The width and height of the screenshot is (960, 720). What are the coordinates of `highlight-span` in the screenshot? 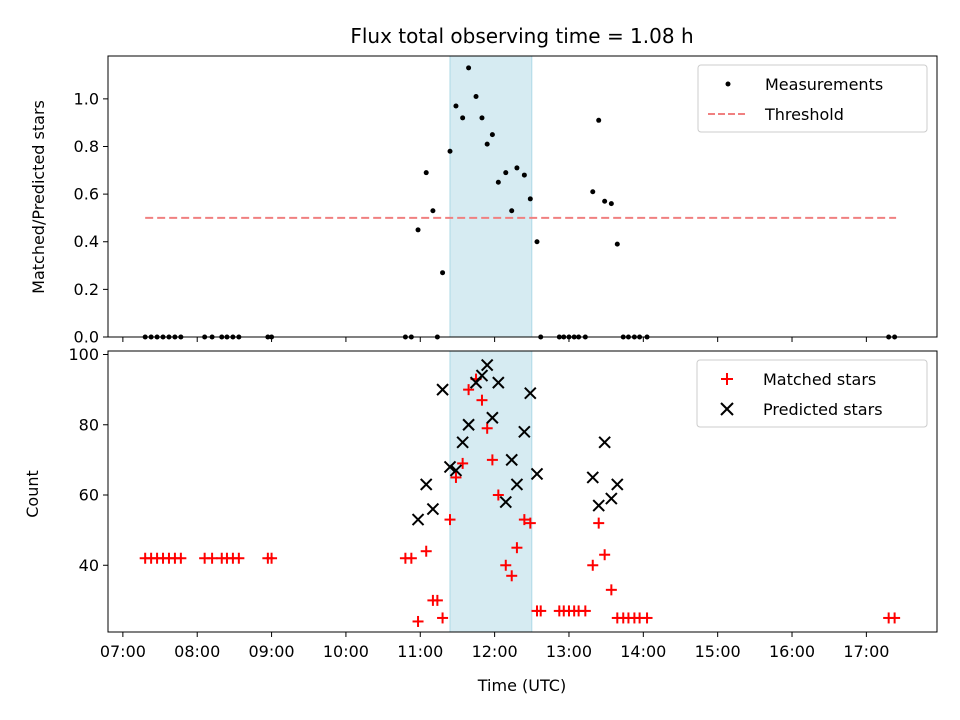 It's located at (491, 196).